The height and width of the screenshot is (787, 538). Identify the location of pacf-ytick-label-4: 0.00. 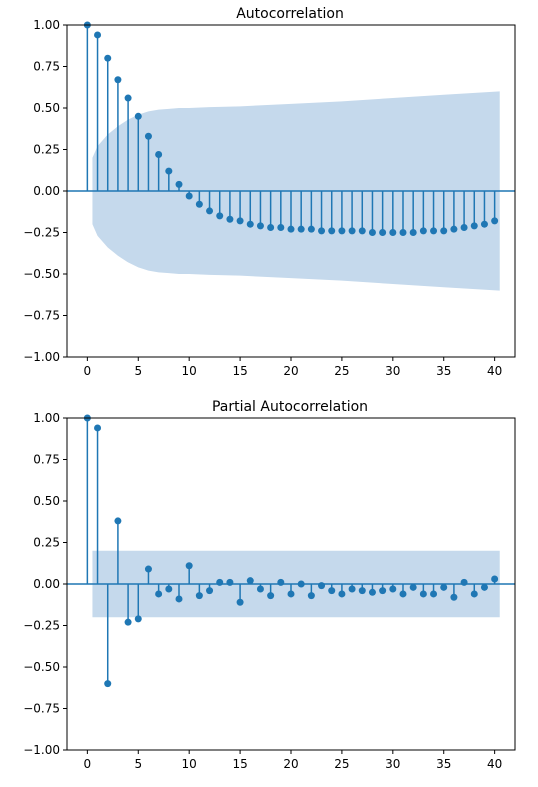
(46, 584).